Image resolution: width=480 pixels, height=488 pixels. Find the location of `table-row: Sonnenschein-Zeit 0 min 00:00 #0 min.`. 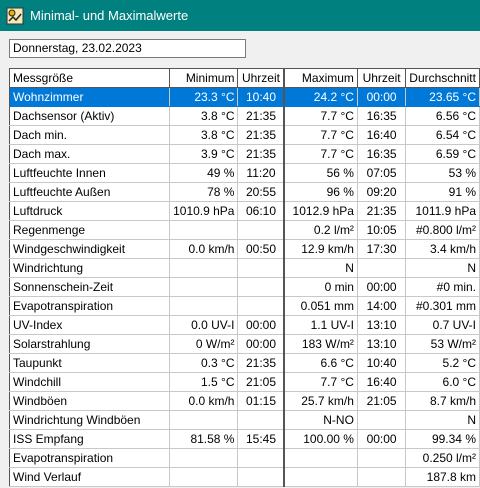

table-row: Sonnenschein-Zeit 0 min 00:00 #0 min. is located at coordinates (244, 287).